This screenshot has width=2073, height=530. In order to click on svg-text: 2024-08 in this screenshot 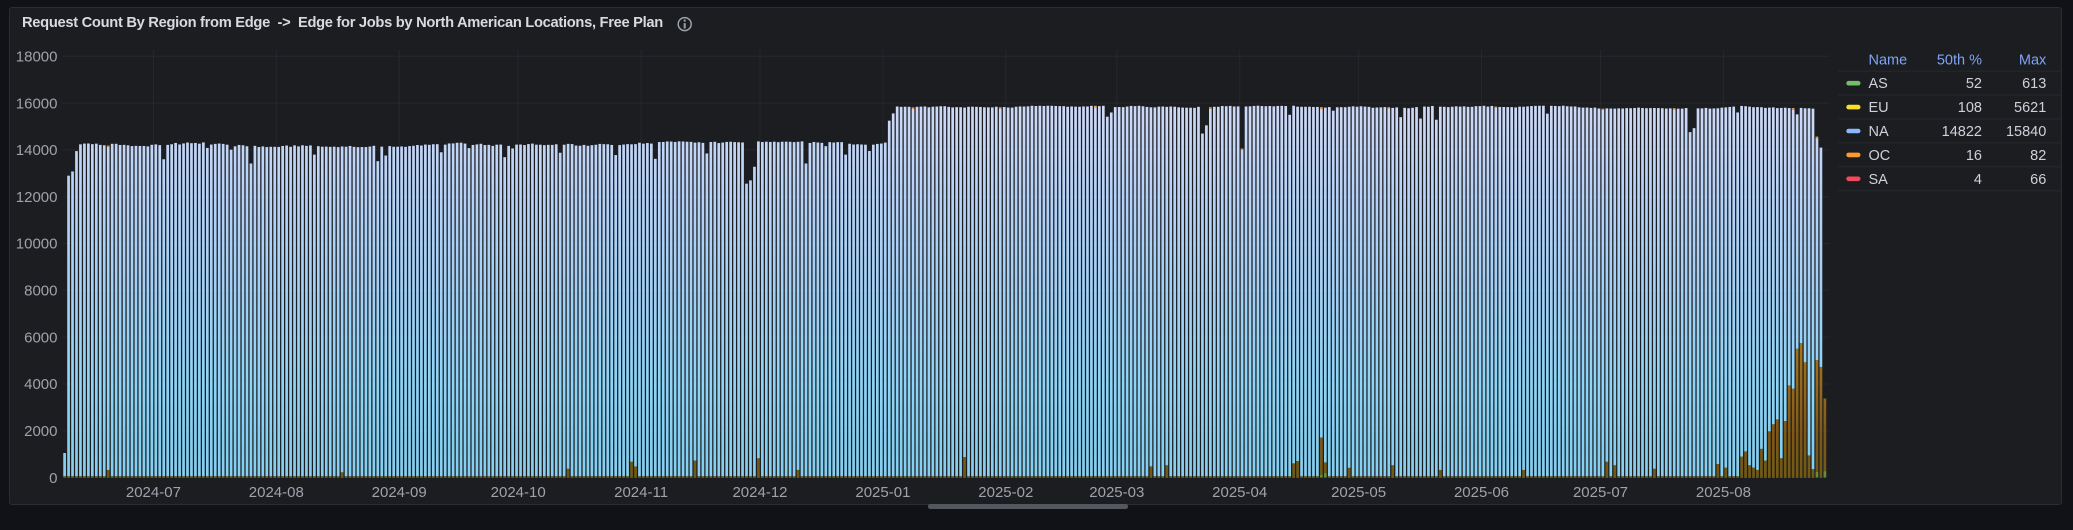, I will do `click(276, 492)`.